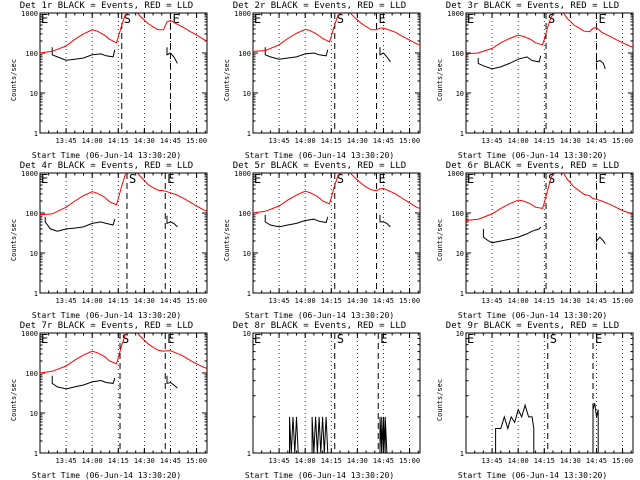 The width and height of the screenshot is (640, 480). I want to click on panel-title: Det 5r BLACK = Events, RED = LLD, so click(319, 166).